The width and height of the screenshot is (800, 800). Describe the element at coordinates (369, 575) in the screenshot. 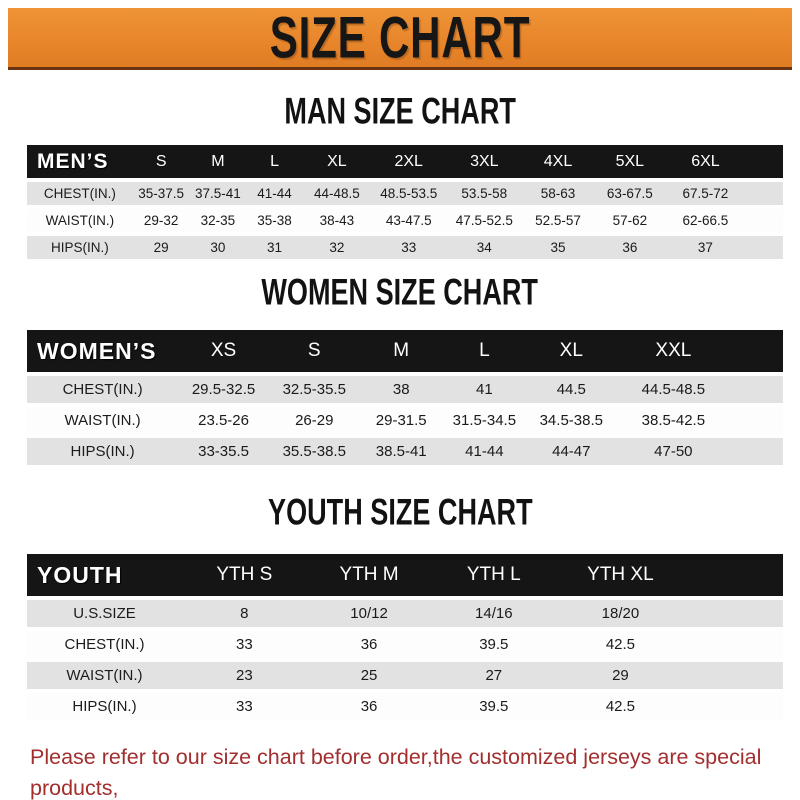

I see `size-column-header: YTH M` at that location.